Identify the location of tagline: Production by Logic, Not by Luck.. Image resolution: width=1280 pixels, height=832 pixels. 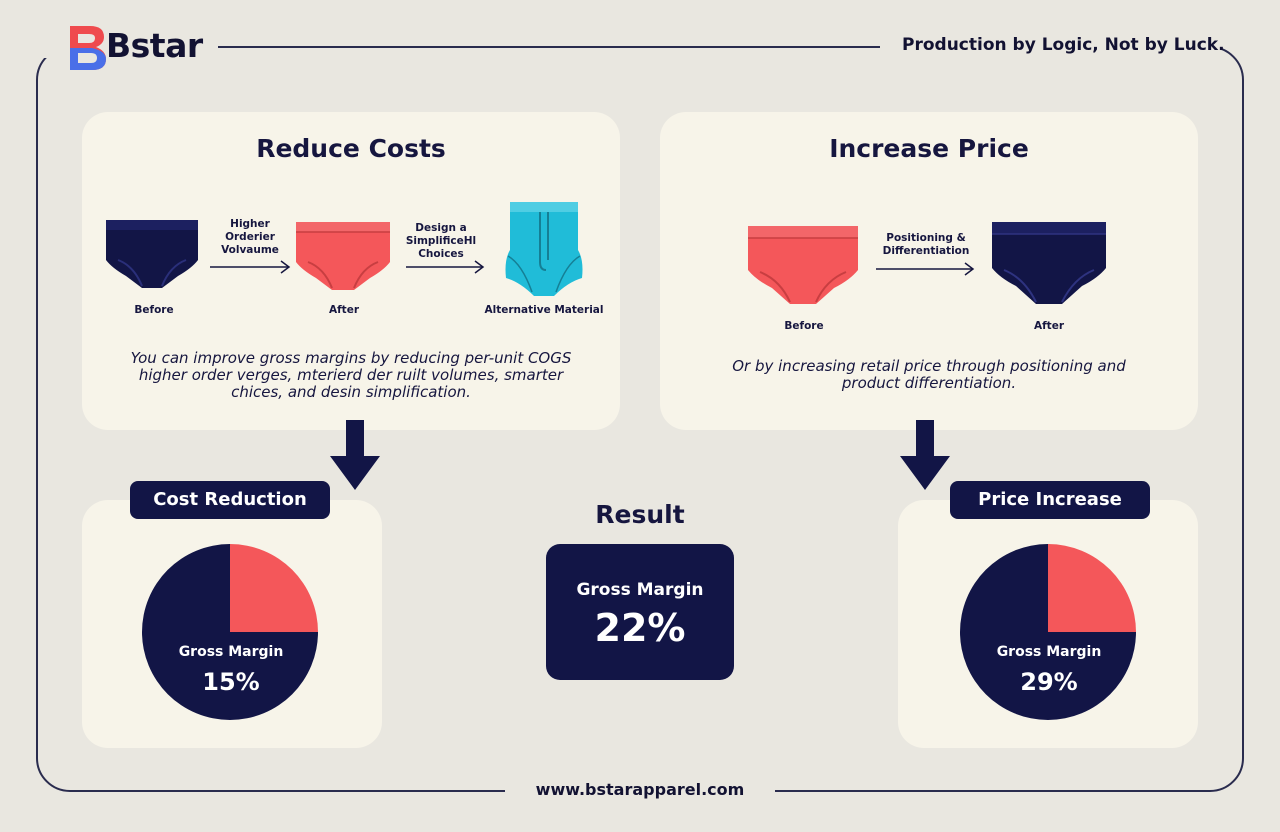
(1063, 45).